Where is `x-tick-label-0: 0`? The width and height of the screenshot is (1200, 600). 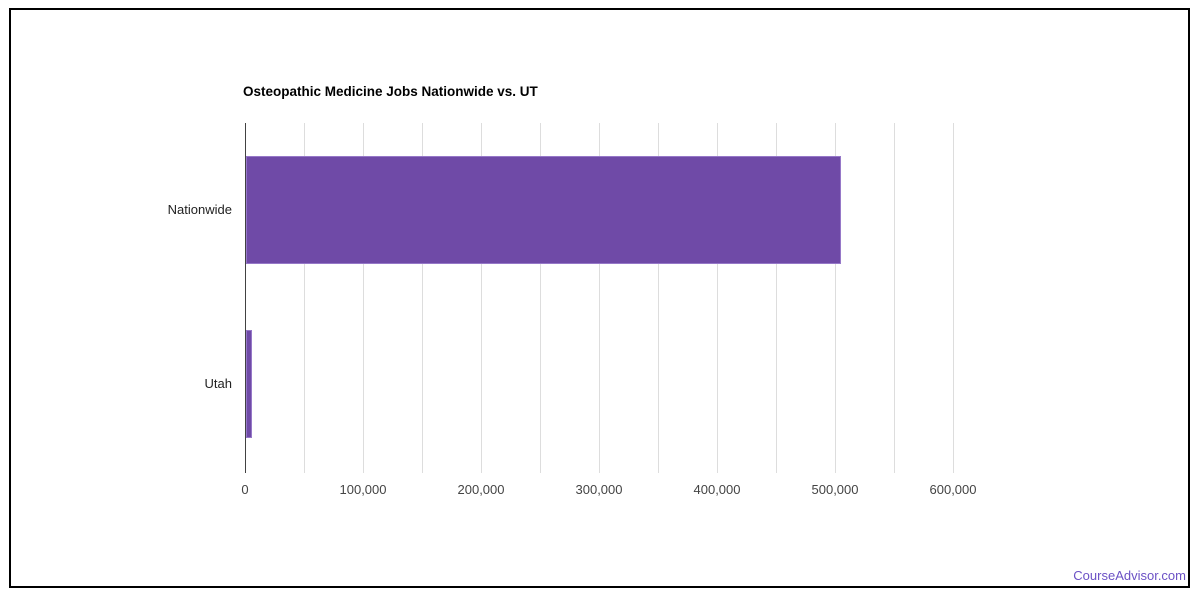 x-tick-label-0: 0 is located at coordinates (245, 489).